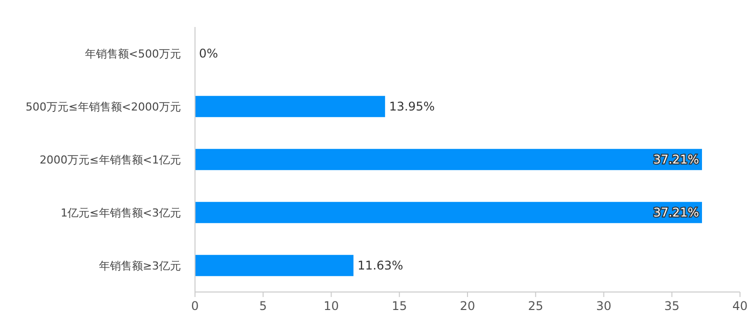 The height and width of the screenshot is (329, 754). Describe the element at coordinates (139, 265) in the screenshot. I see `y-tick-label: 年销售额≥3亿元` at that location.